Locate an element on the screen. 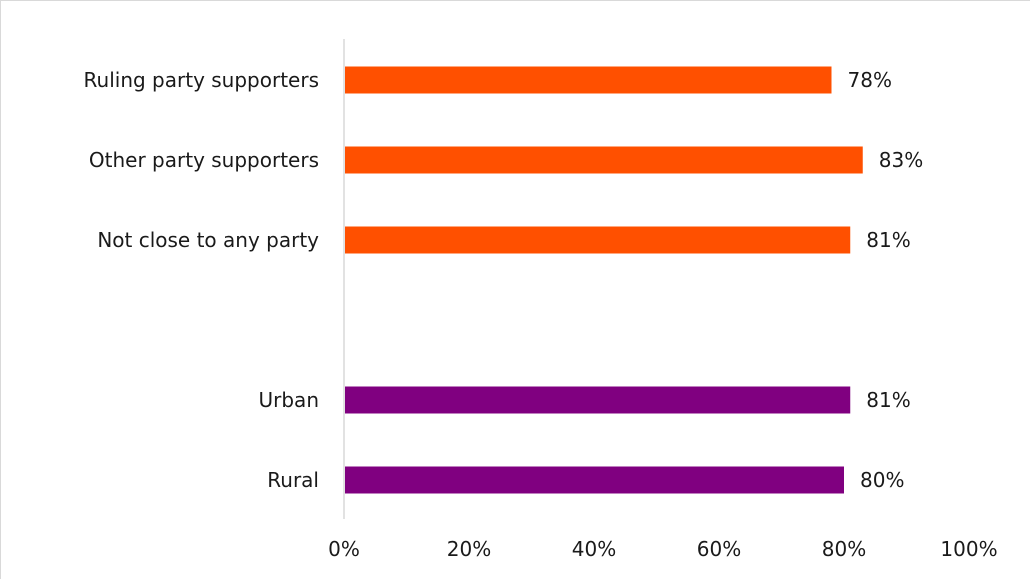 This screenshot has height=579, width=1030. x-tick-label-100-pct: 100% is located at coordinates (968, 549).